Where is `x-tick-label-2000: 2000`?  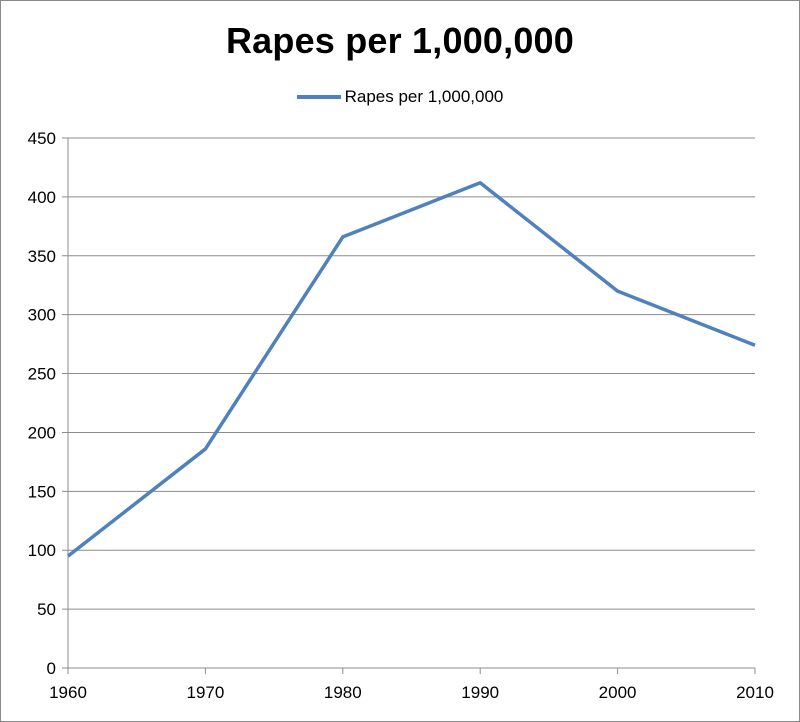 x-tick-label-2000: 2000 is located at coordinates (618, 692).